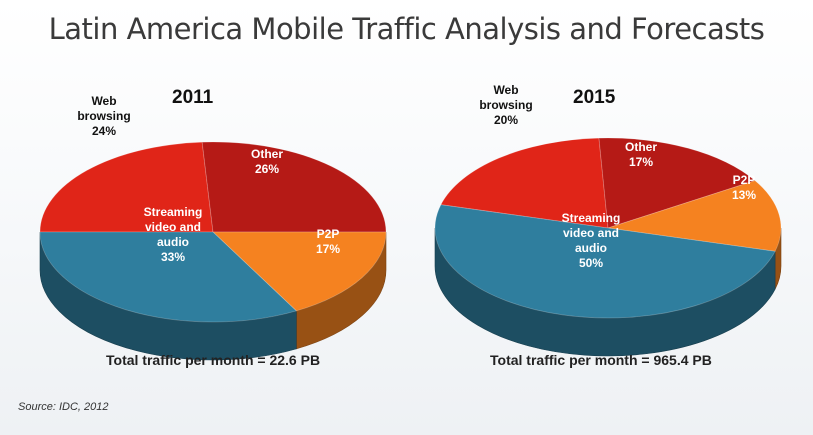 The width and height of the screenshot is (813, 435). I want to click on pie-label-streaming: Streaming video and audio 50%, so click(591, 240).